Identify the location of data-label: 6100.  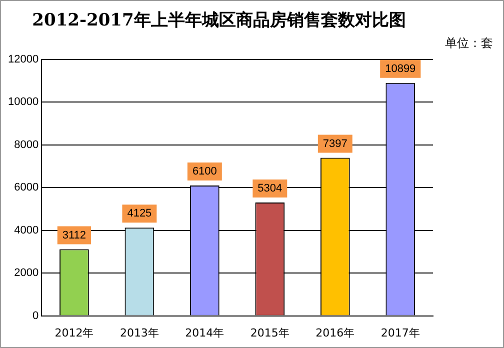
(204, 171).